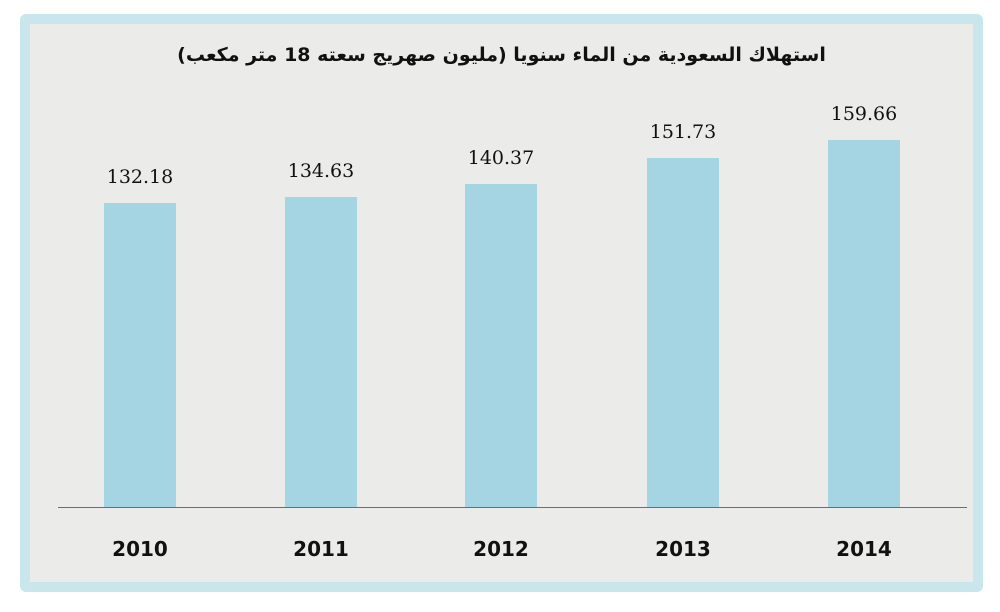 The width and height of the screenshot is (1000, 612). I want to click on value-label-2014: 159.66, so click(864, 114).